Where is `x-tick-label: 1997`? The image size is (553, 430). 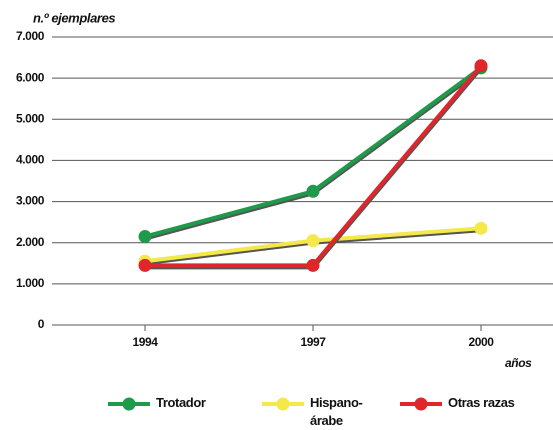
x-tick-label: 1997 is located at coordinates (313, 342).